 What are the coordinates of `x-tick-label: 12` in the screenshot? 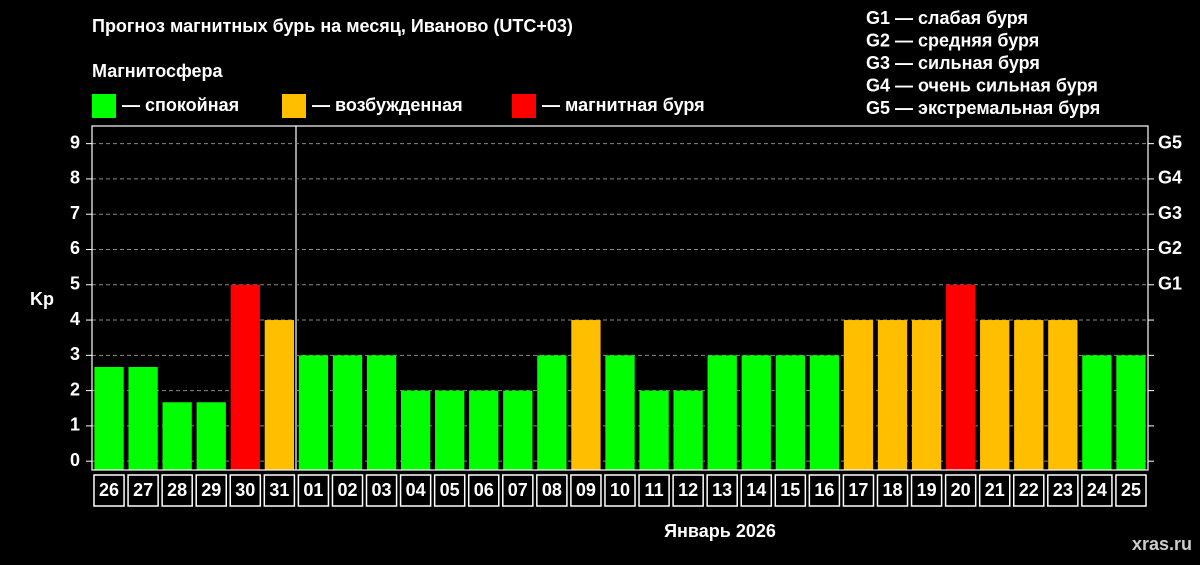 It's located at (688, 490).